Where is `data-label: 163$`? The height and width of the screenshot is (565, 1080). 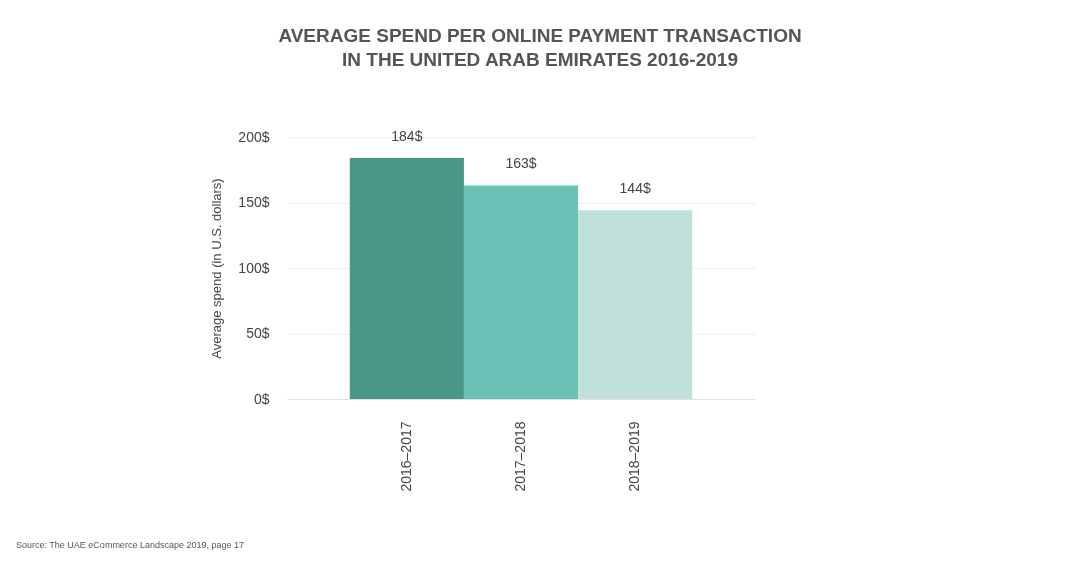
data-label: 163$ is located at coordinates (521, 163).